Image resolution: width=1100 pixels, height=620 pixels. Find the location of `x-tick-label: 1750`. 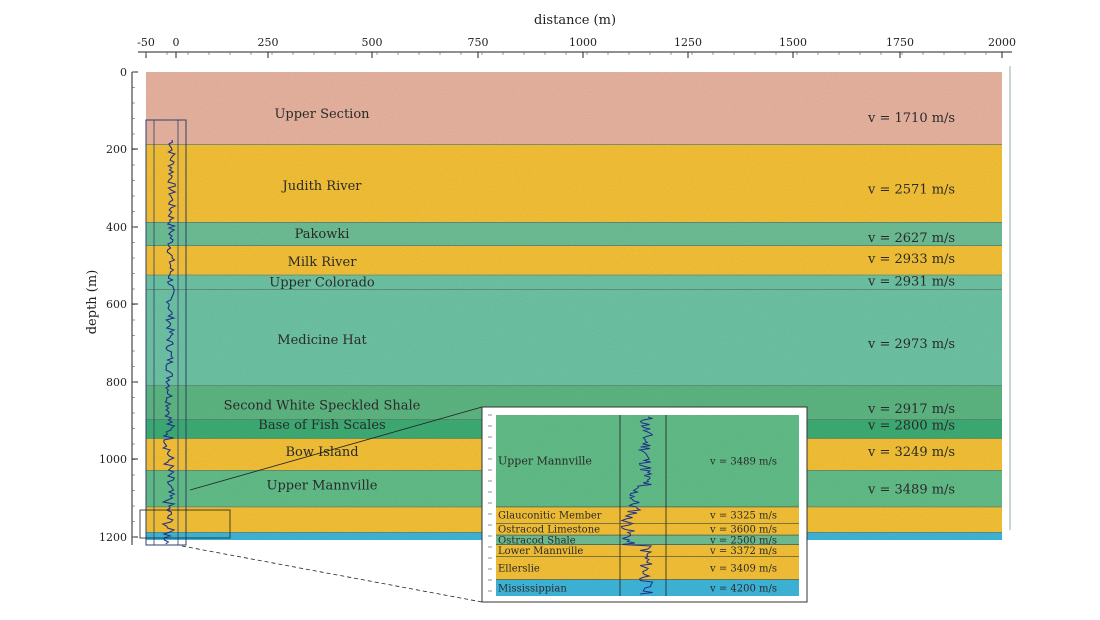

x-tick-label: 1750 is located at coordinates (900, 42).